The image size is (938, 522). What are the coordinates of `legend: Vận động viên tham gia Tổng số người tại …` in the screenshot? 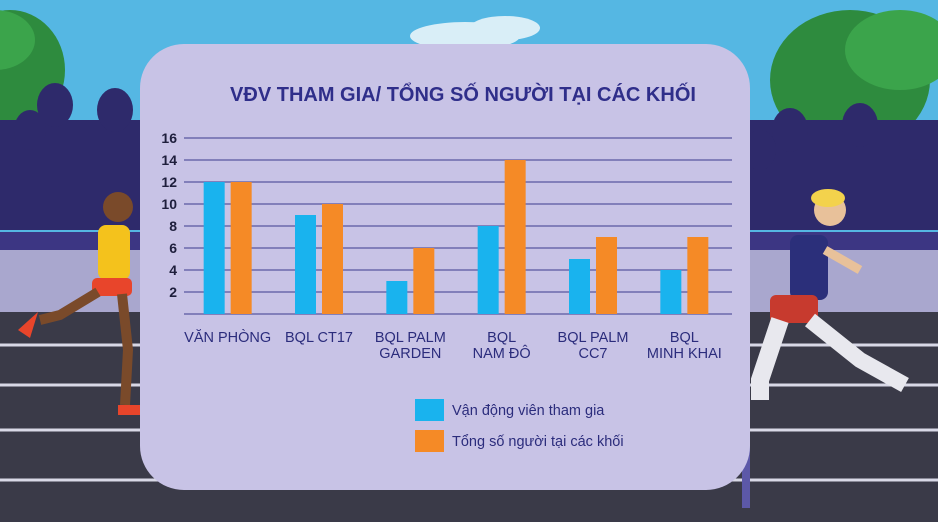 It's located at (519, 425).